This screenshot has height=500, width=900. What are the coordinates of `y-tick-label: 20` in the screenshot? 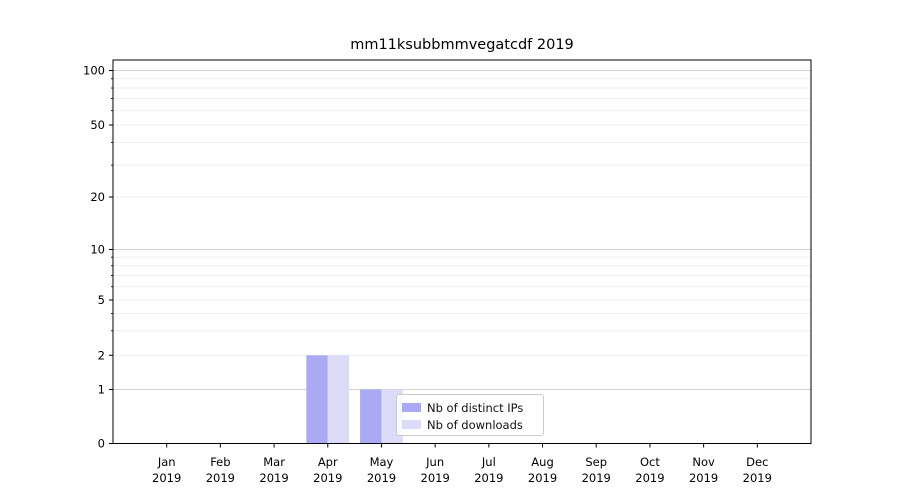 It's located at (97, 197).